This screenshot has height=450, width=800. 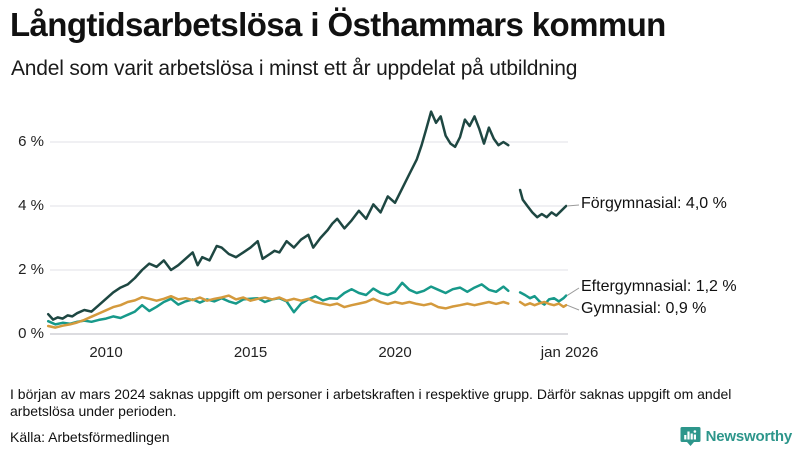 I want to click on series-label-forgymnasial: Förgymnasial: 4,0 %, so click(x=654, y=203).